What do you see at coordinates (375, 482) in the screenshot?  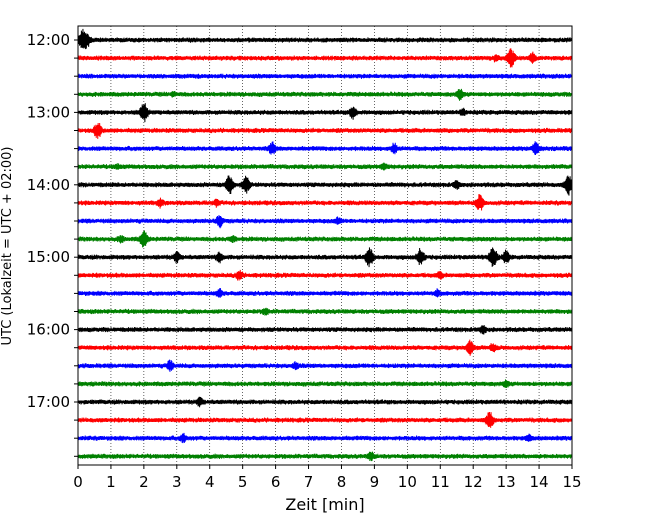 I see `x-tick-label: 9` at bounding box center [375, 482].